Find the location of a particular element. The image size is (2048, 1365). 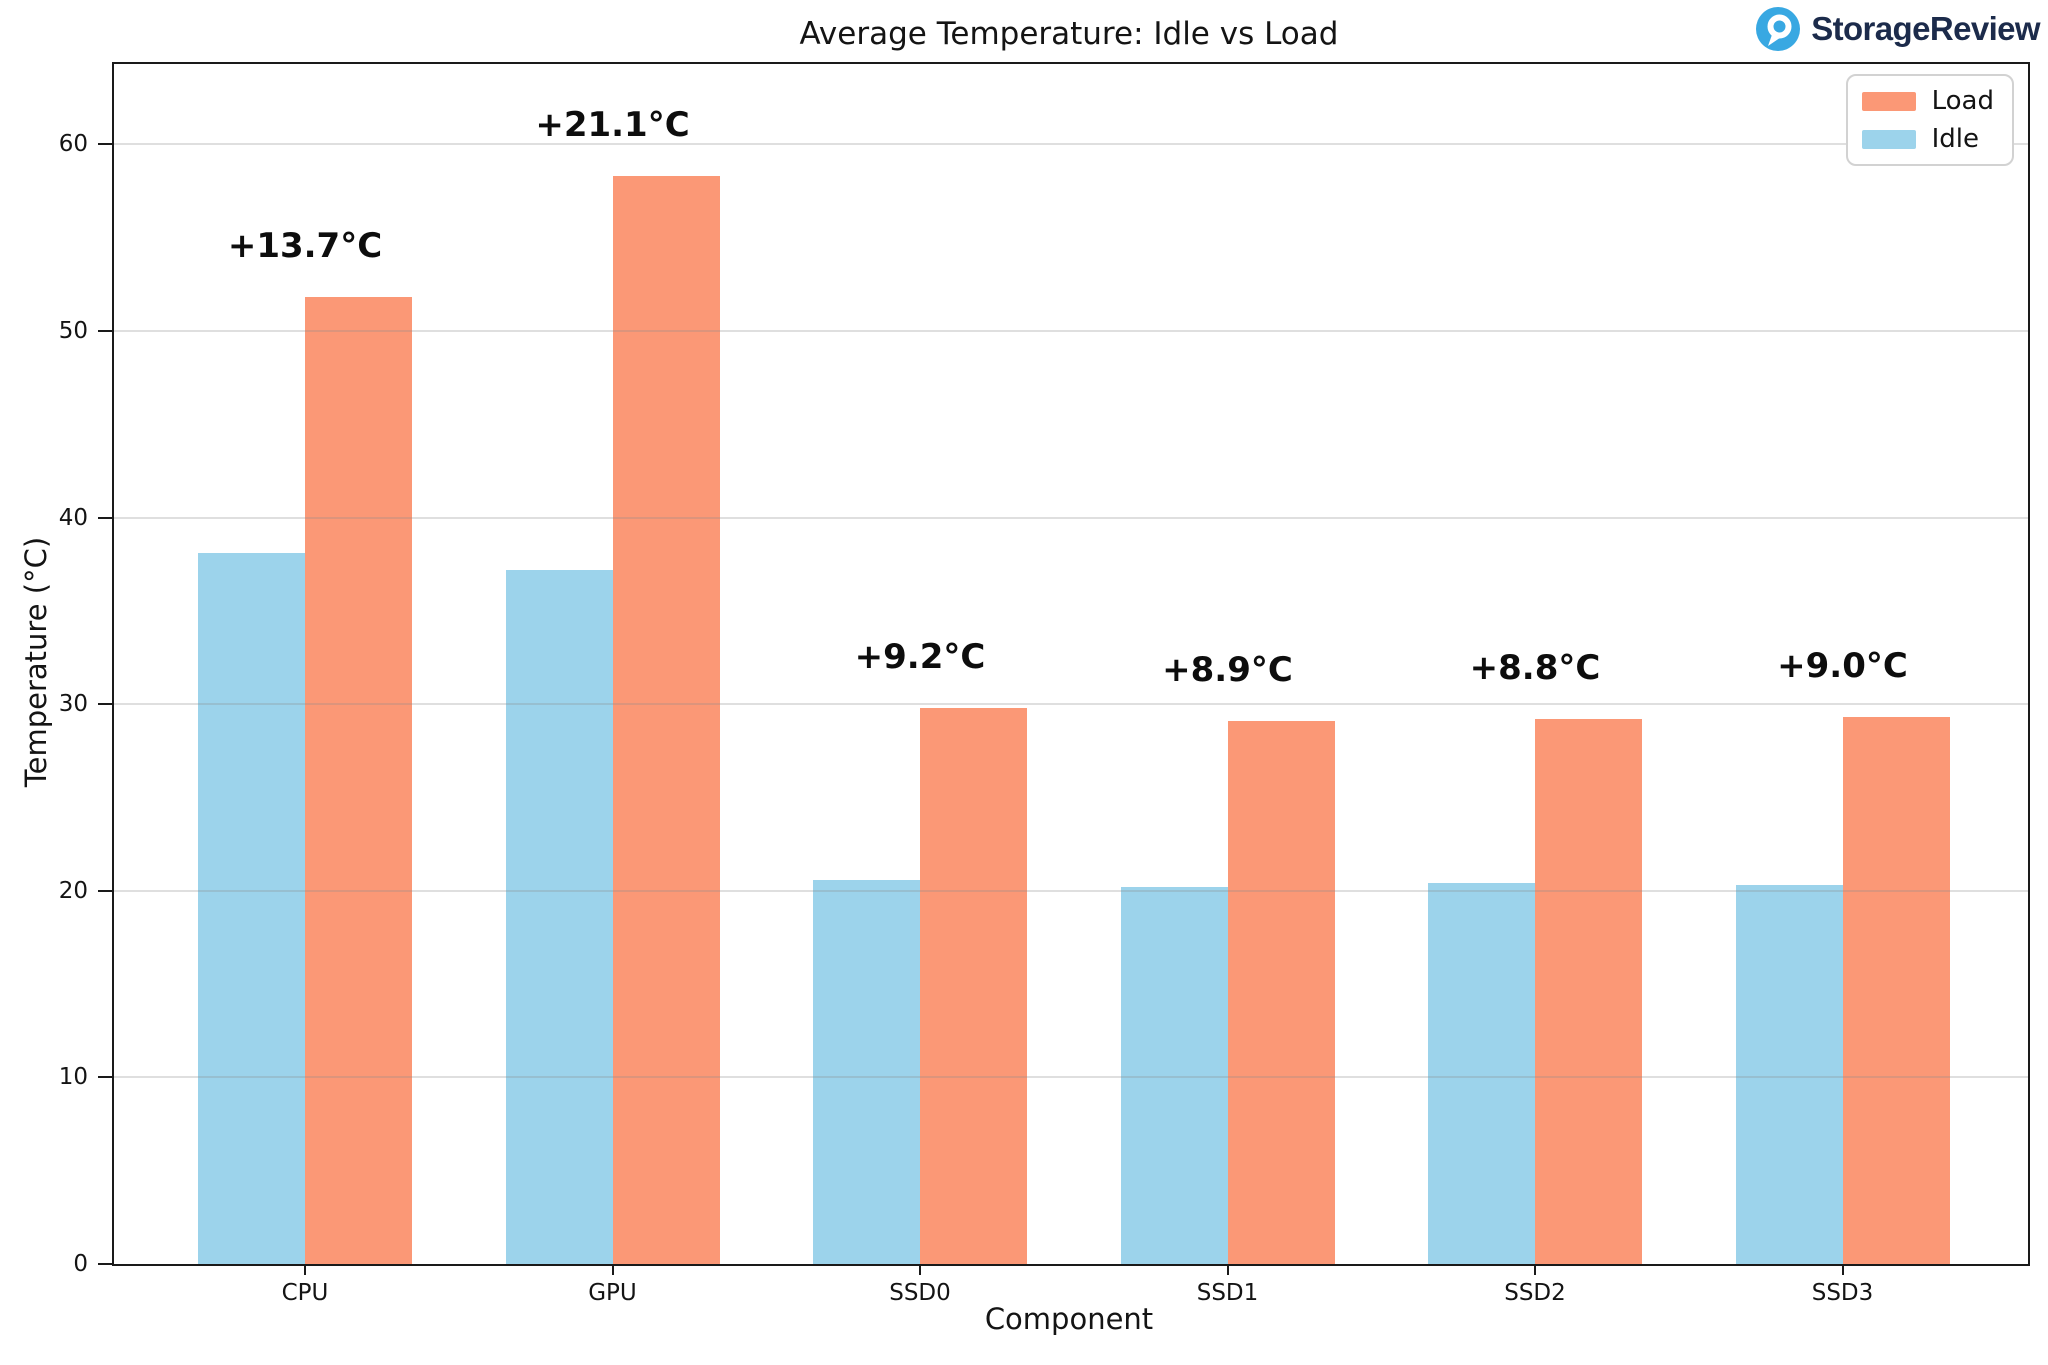

bar-load-ssd1 is located at coordinates (1281, 992).